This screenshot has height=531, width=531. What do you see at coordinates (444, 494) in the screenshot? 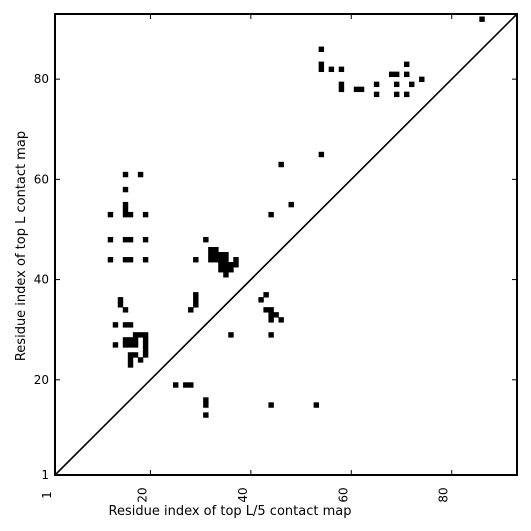
I see `x-tick-label: 80` at bounding box center [444, 494].